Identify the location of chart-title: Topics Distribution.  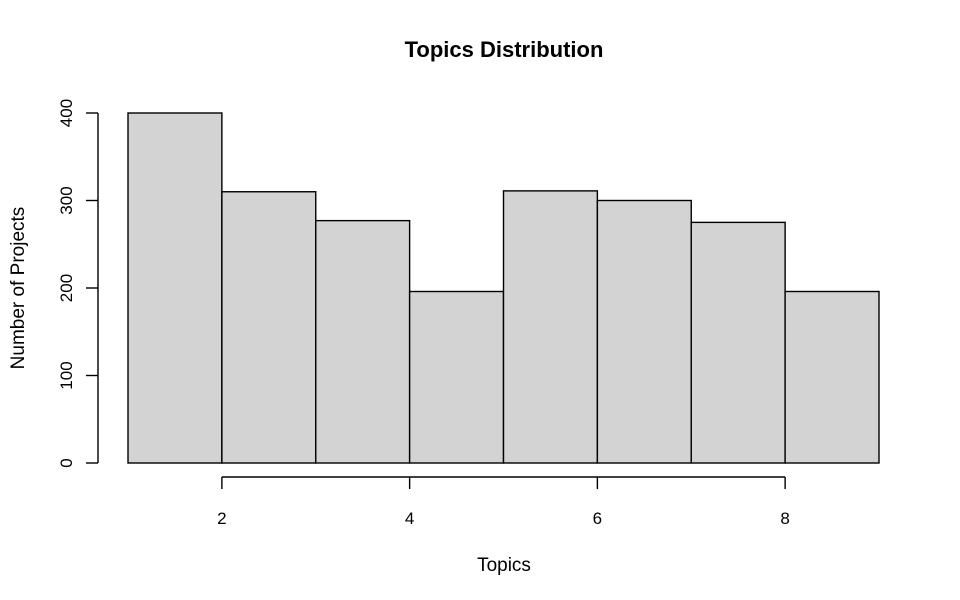
(504, 49).